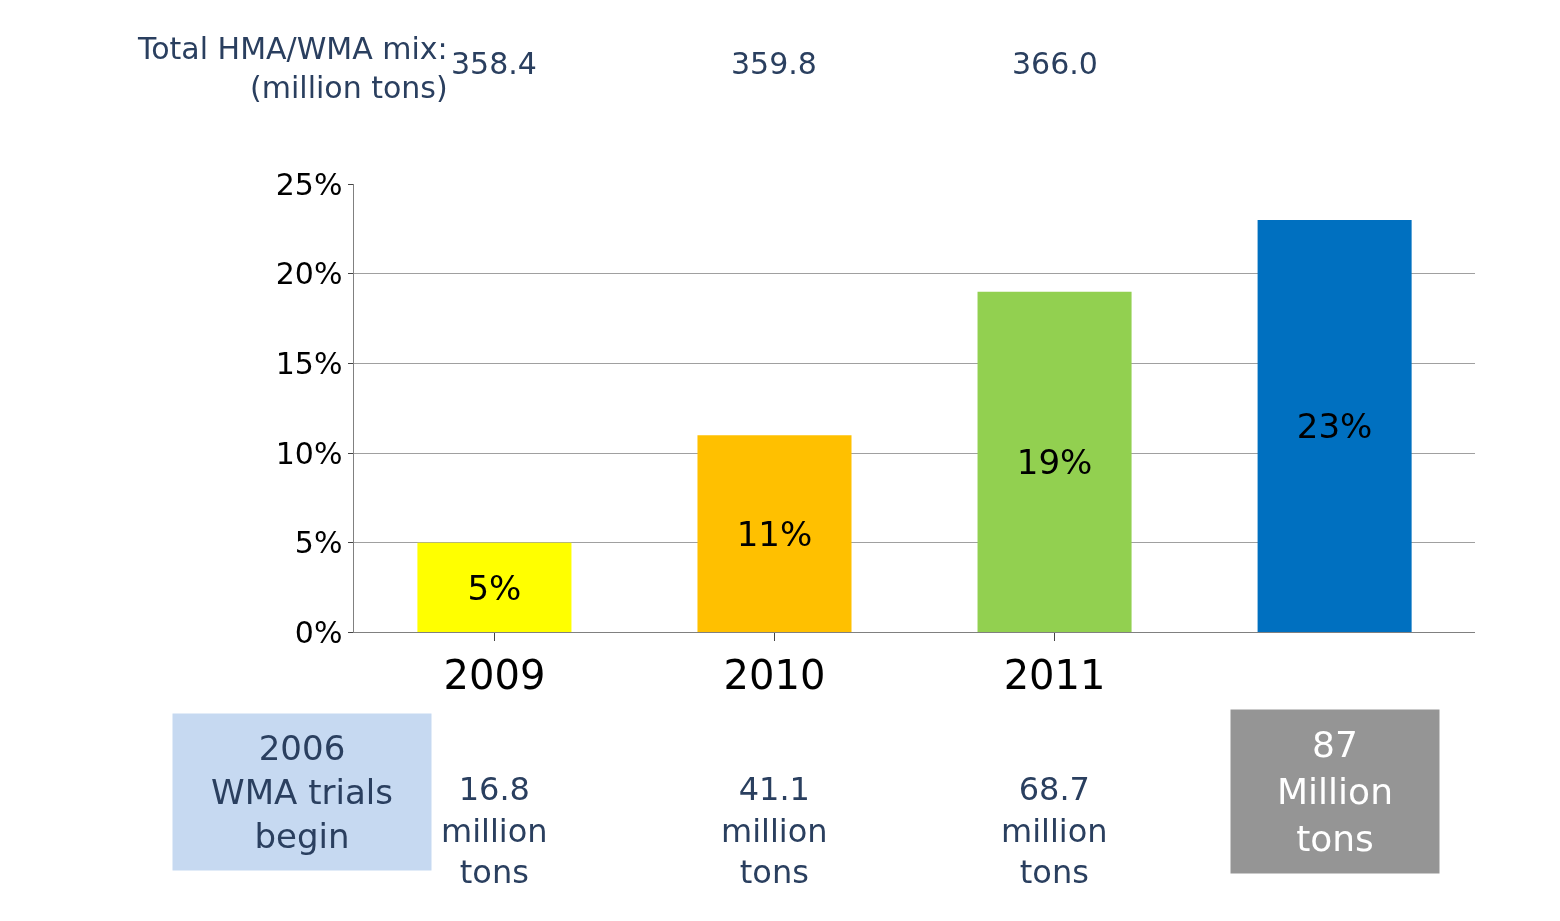 The image size is (1560, 921). I want to click on x-tick-label: 2010, so click(774, 675).